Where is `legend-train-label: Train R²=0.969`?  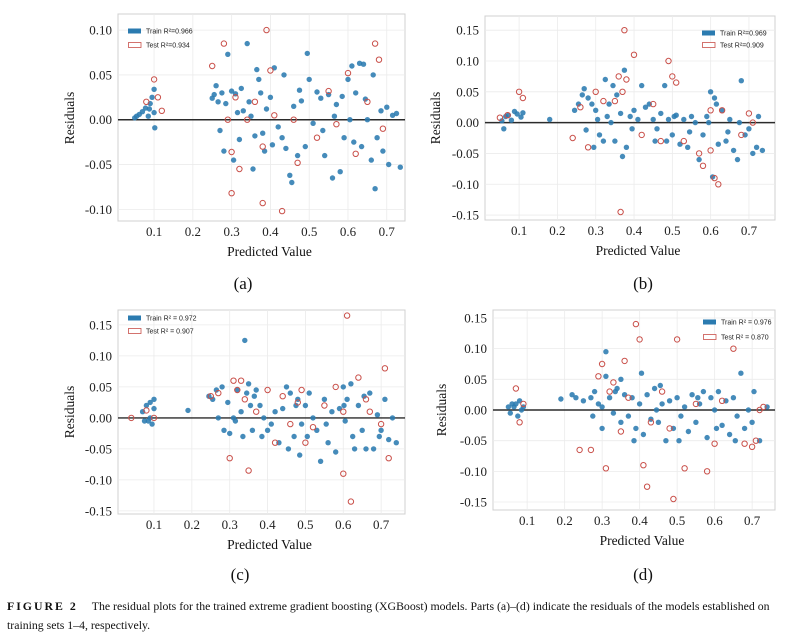 legend-train-label: Train R²=0.969 is located at coordinates (743, 34).